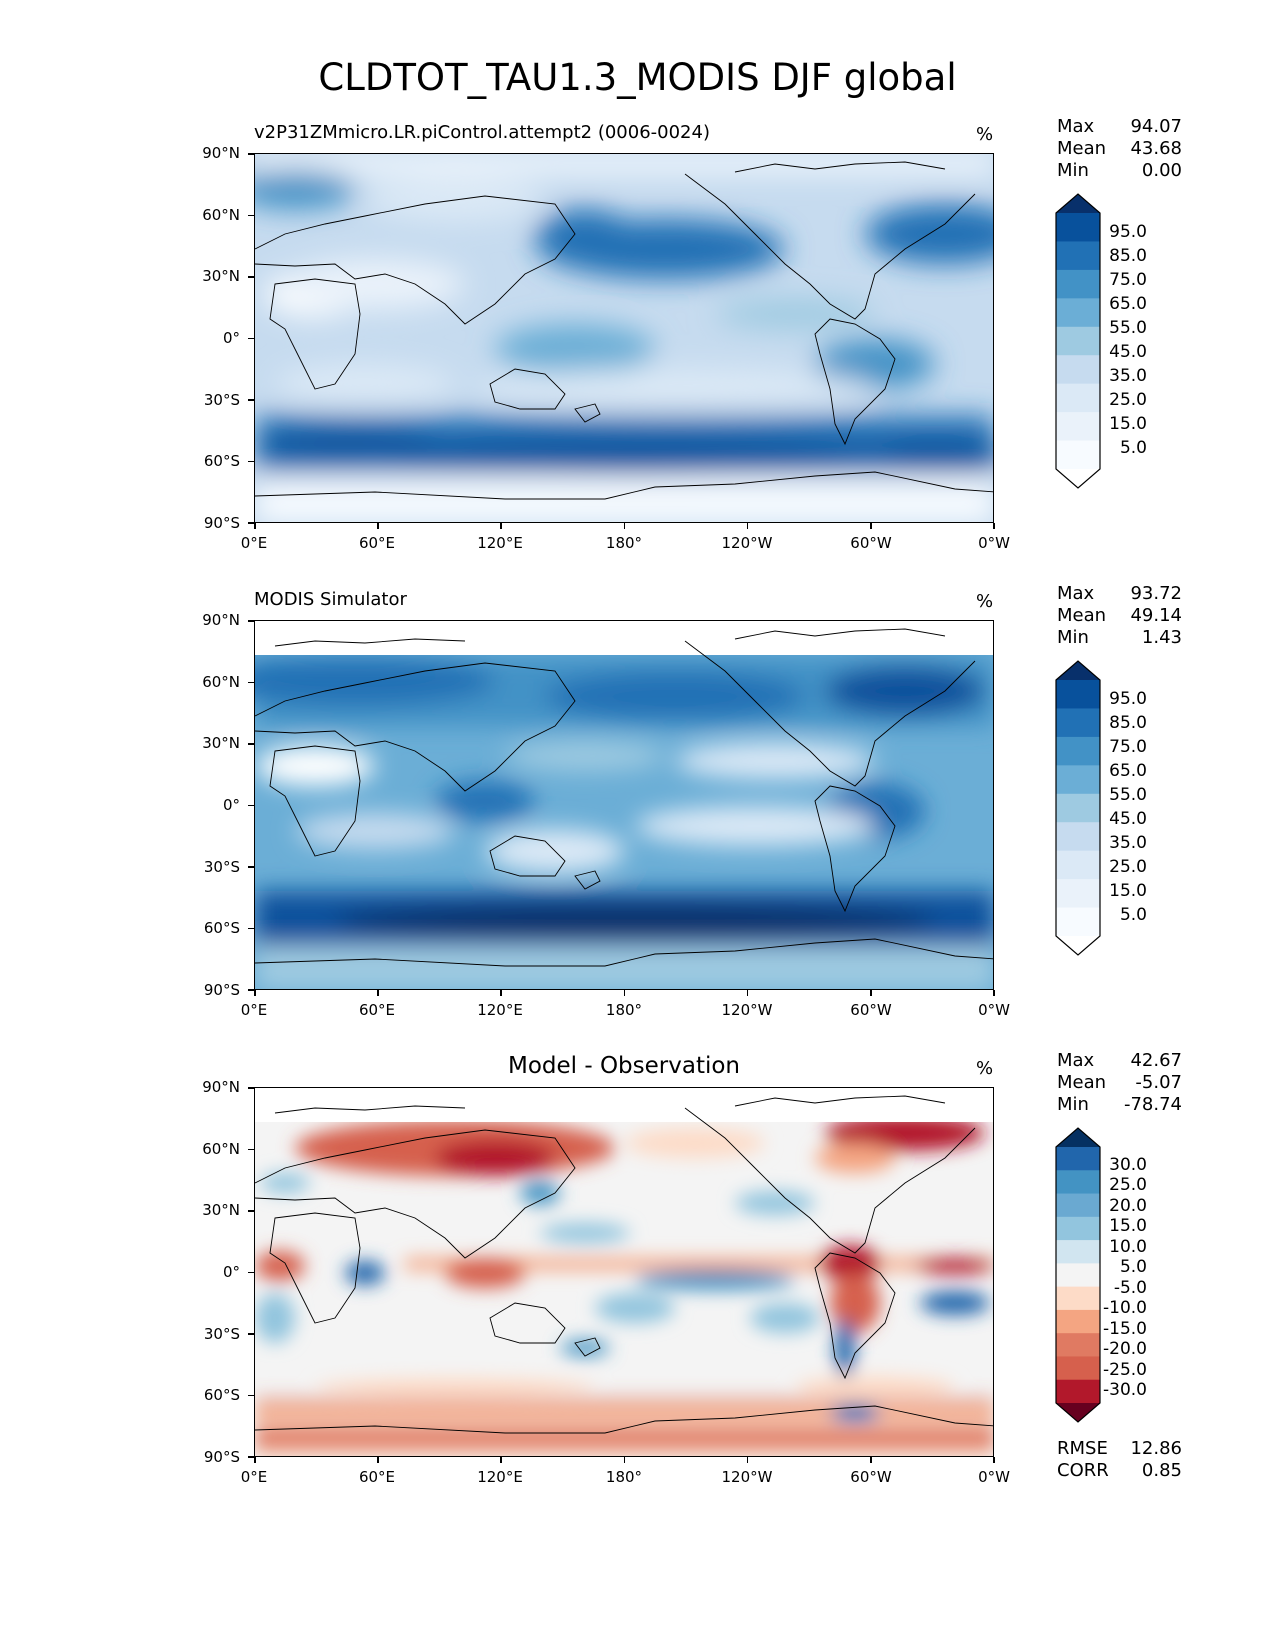  What do you see at coordinates (1128, 699) in the screenshot?
I see `colorbar-tick-label: 95.0` at bounding box center [1128, 699].